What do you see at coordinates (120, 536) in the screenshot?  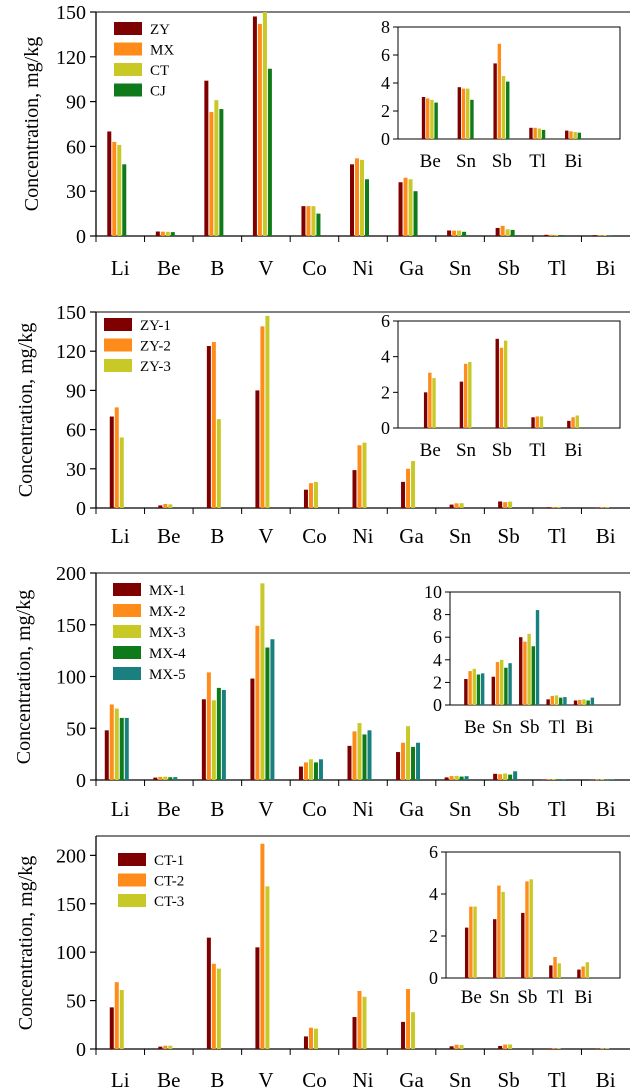 I see `x-tick-label: Li` at bounding box center [120, 536].